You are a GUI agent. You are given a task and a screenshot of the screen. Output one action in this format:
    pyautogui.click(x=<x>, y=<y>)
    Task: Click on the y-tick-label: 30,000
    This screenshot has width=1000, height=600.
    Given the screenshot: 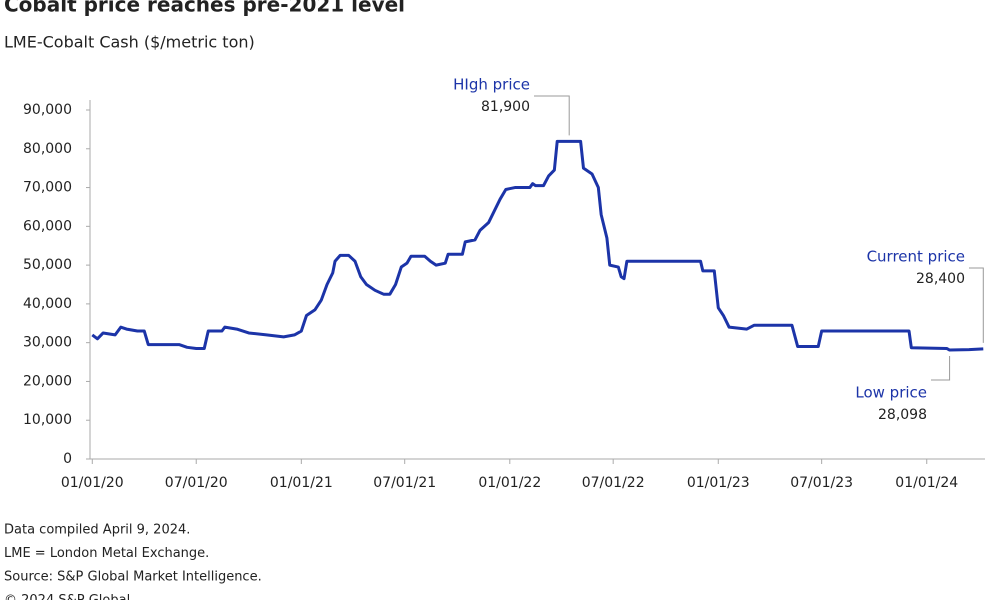 What is the action you would take?
    pyautogui.click(x=47, y=343)
    